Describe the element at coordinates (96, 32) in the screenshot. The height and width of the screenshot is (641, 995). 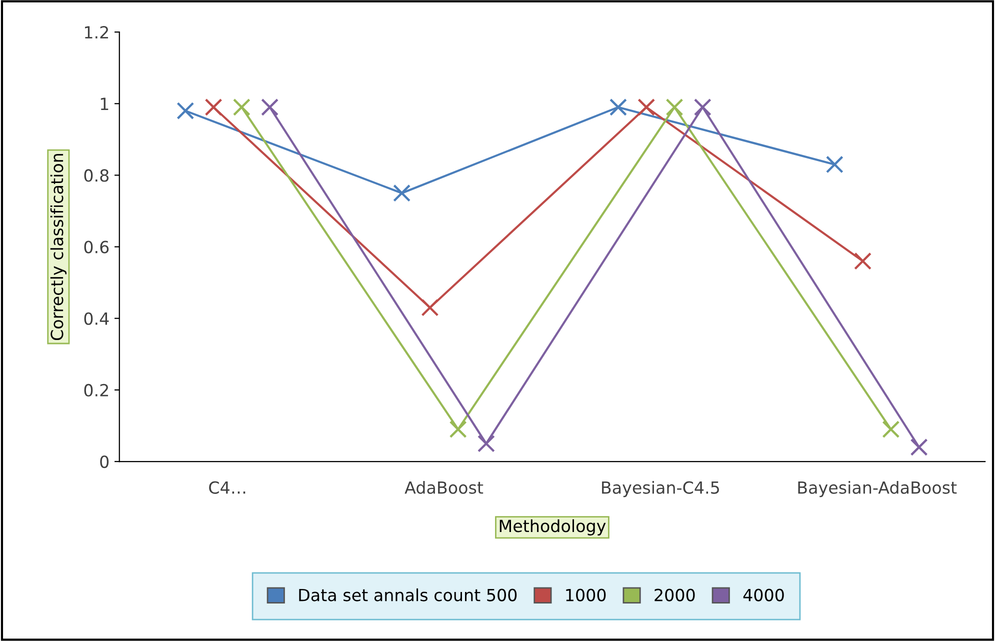
I see `y-tick-label: 1.2` at that location.